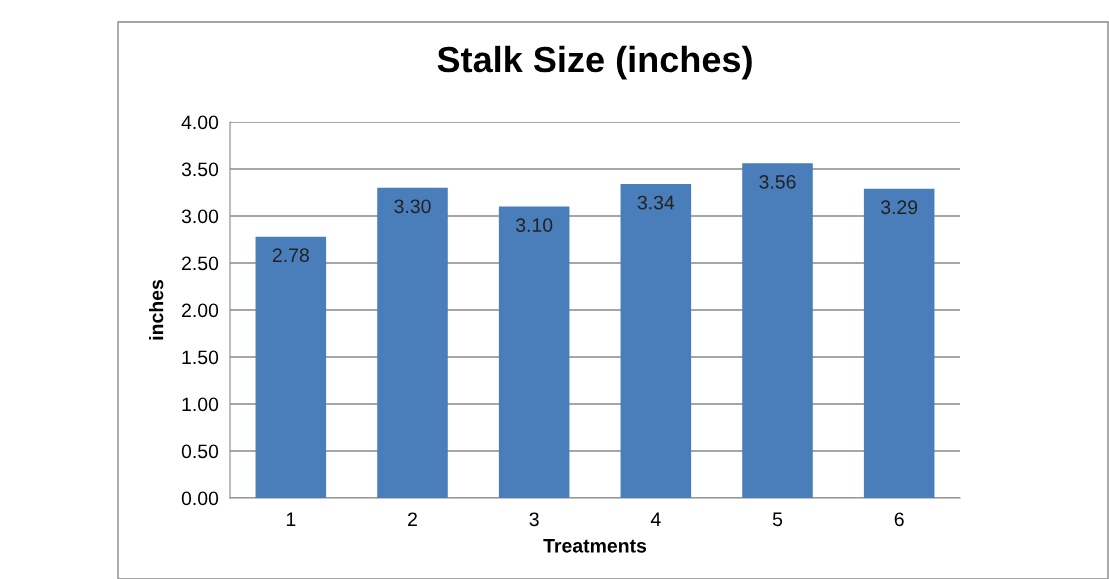  Describe the element at coordinates (655, 519) in the screenshot. I see `x-tick-label: 4` at that location.